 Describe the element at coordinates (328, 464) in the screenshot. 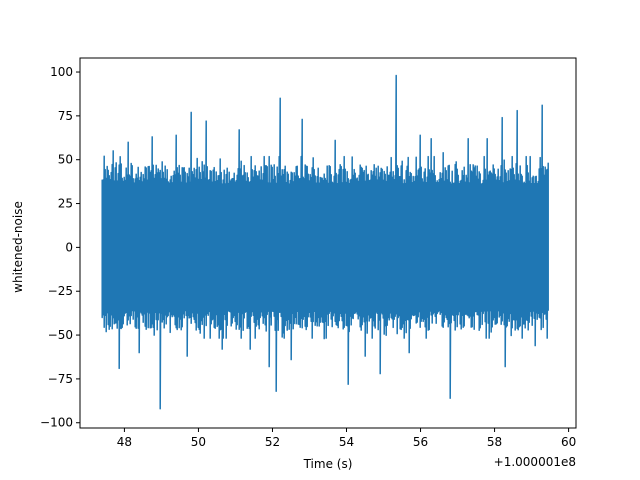

I see `x-axis-label: Time (s)` at that location.